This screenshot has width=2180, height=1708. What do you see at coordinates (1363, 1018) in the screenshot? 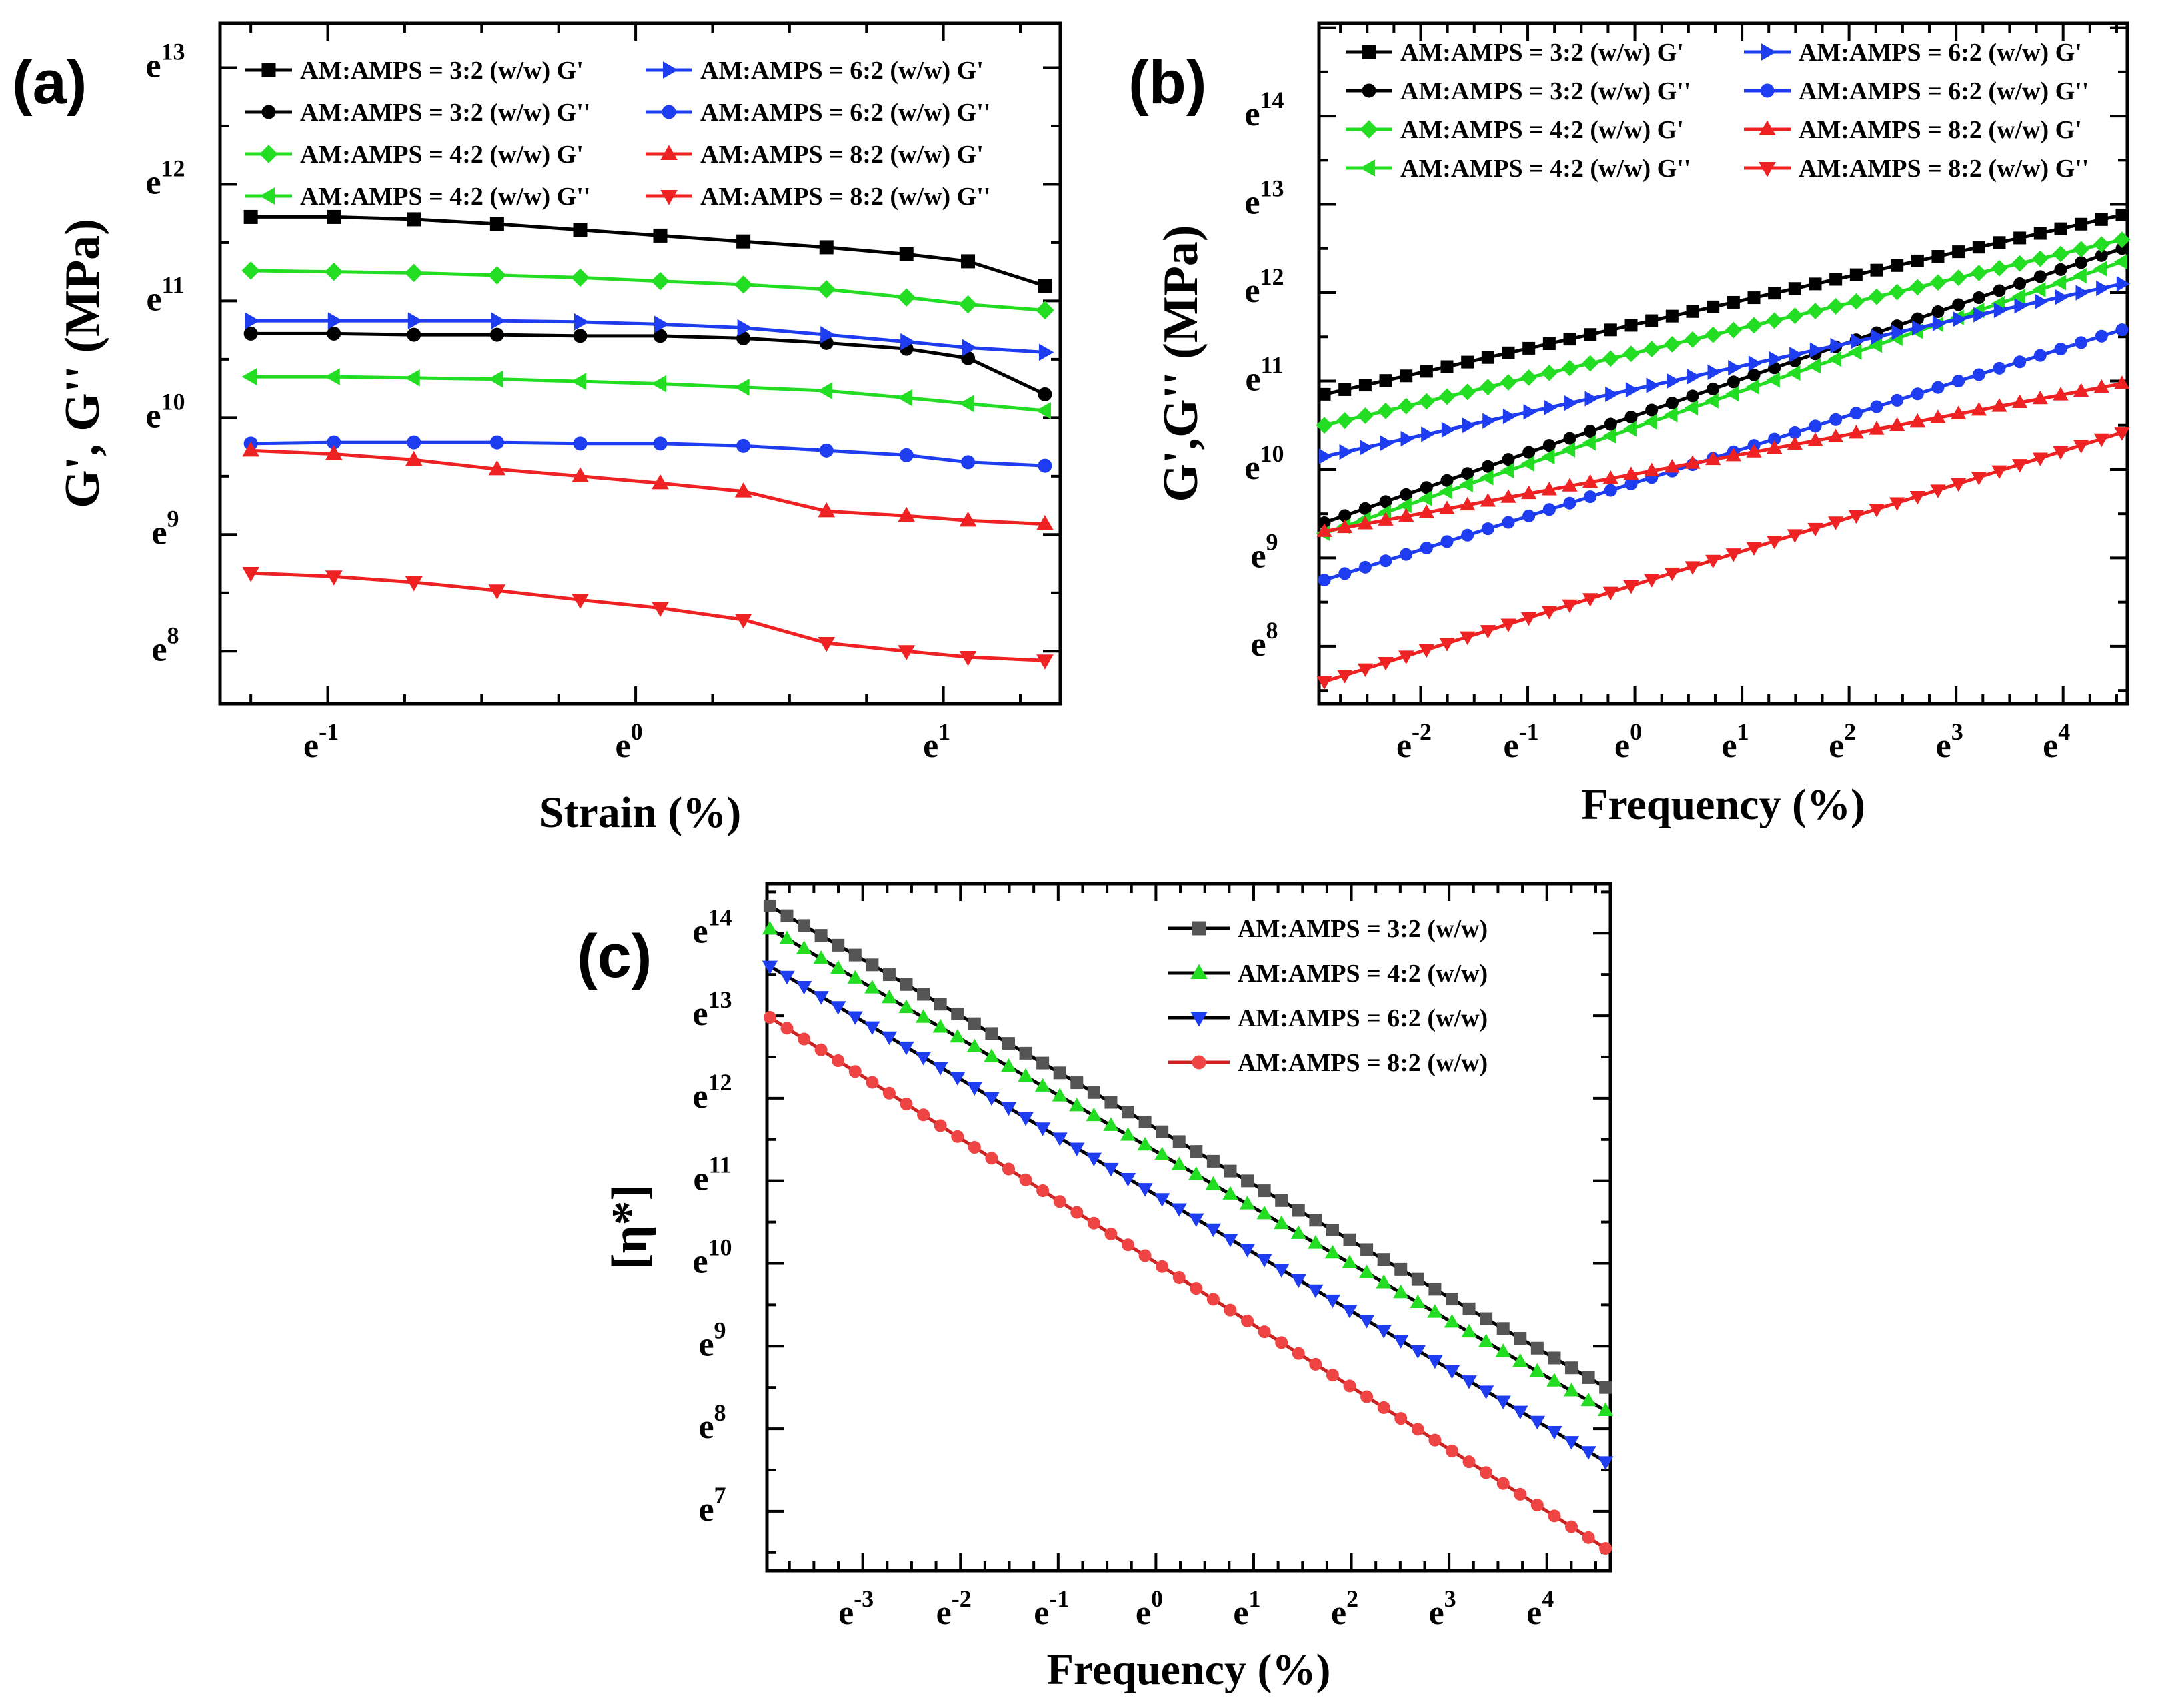
I see `legend-label: AM:AMPS = 6:2 (w/w)` at bounding box center [1363, 1018].